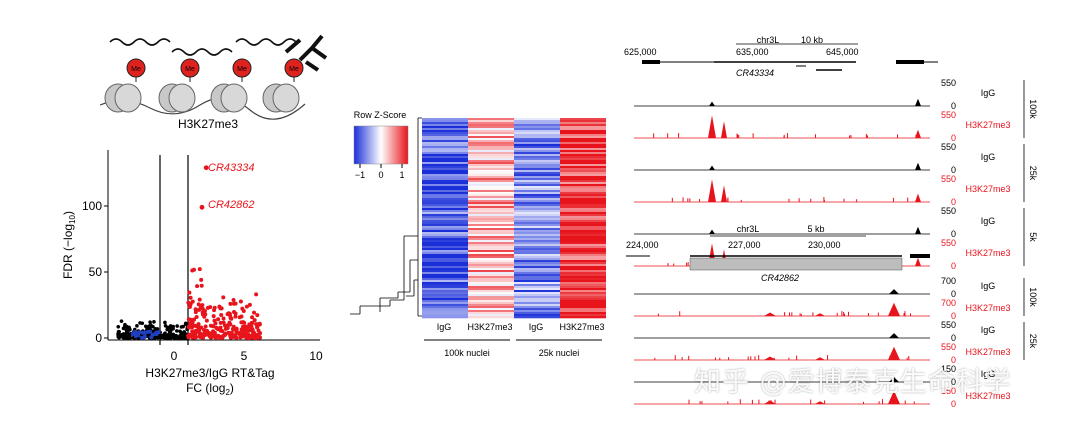 Image resolution: width=1076 pixels, height=432 pixels. I want to click on depth-label: 100k, so click(1033, 109).